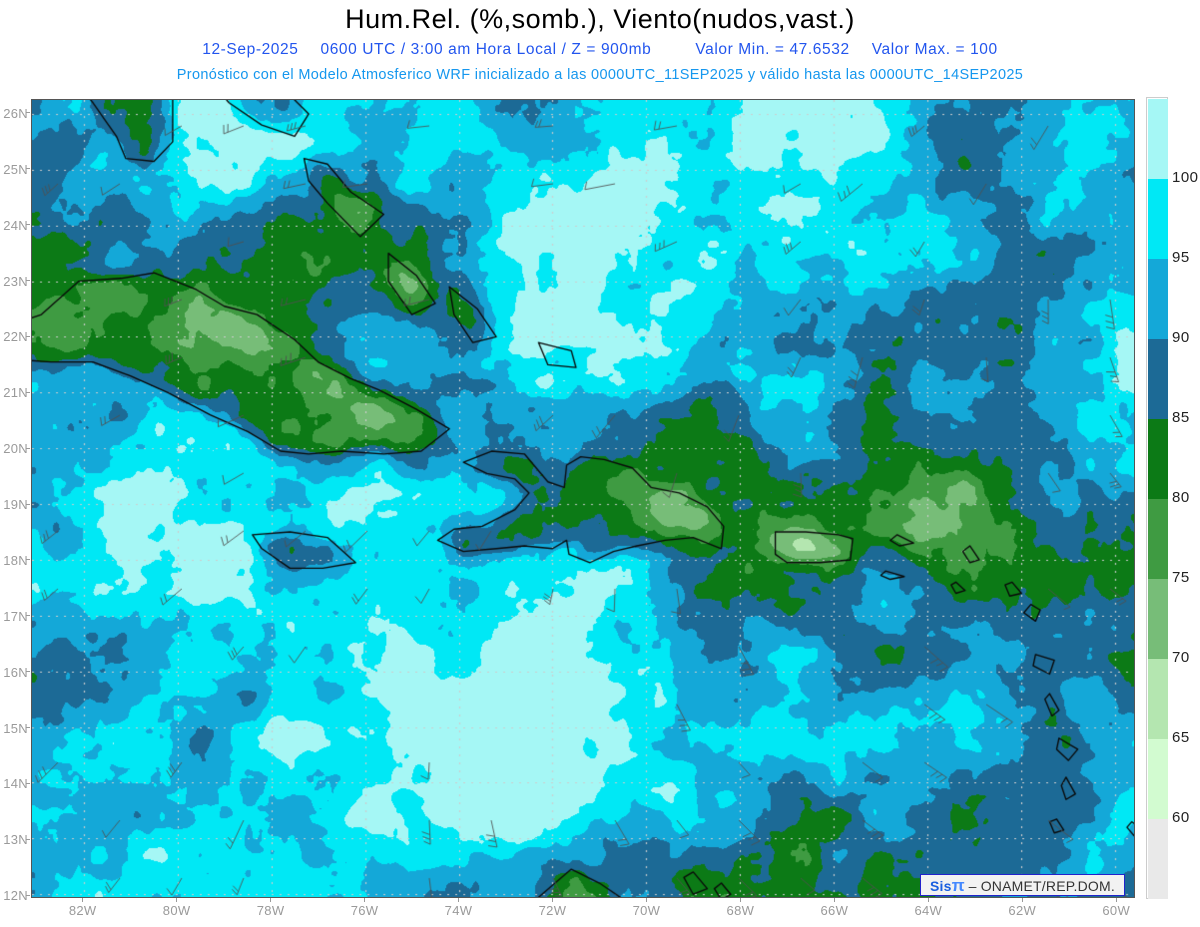 Image resolution: width=1200 pixels, height=927 pixels. What do you see at coordinates (15, 784) in the screenshot?
I see `y-axis-tick-label: 14N` at bounding box center [15, 784].